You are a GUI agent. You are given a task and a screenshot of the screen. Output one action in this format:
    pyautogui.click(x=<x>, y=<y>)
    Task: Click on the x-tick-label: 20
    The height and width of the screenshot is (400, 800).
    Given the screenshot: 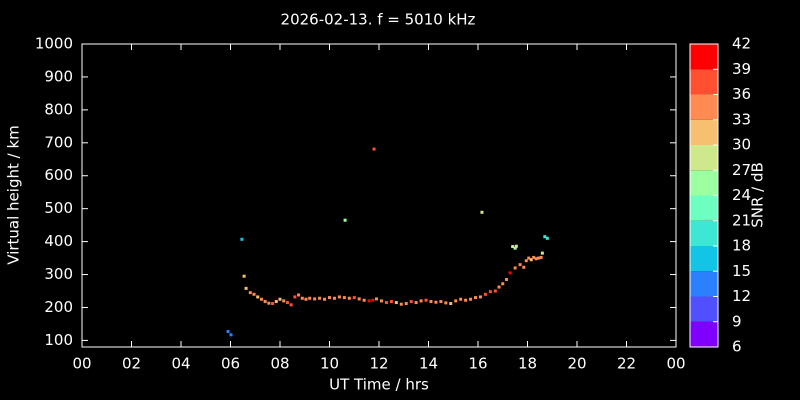 What is the action you would take?
    pyautogui.click(x=576, y=364)
    